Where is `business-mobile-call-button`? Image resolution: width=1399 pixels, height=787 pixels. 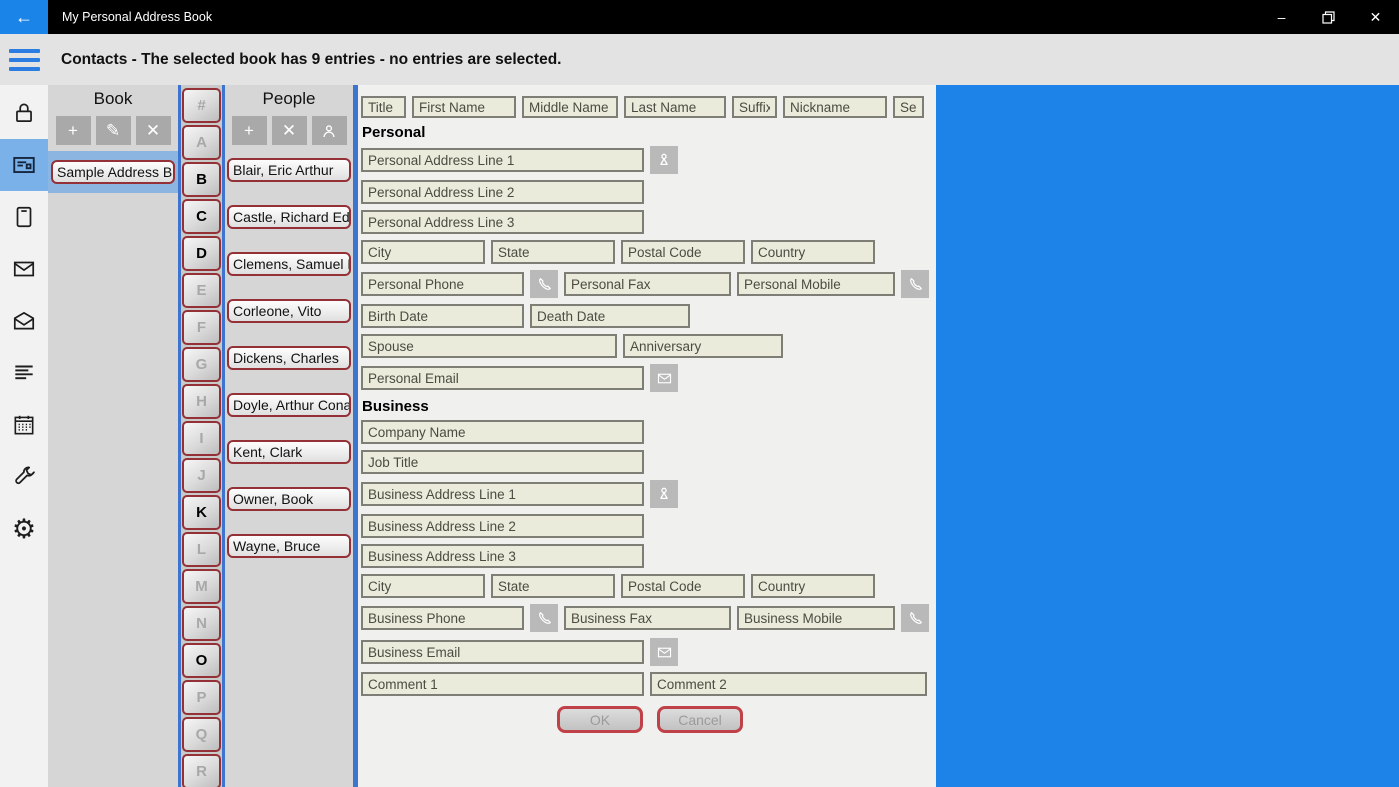
business-mobile-call-button is located at coordinates (915, 618).